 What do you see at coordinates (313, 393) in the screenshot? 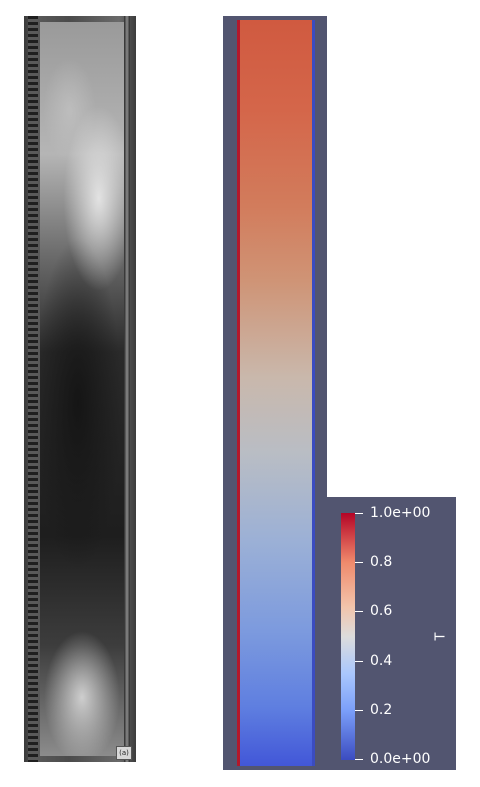
I see `cold-wall-layer` at bounding box center [313, 393].